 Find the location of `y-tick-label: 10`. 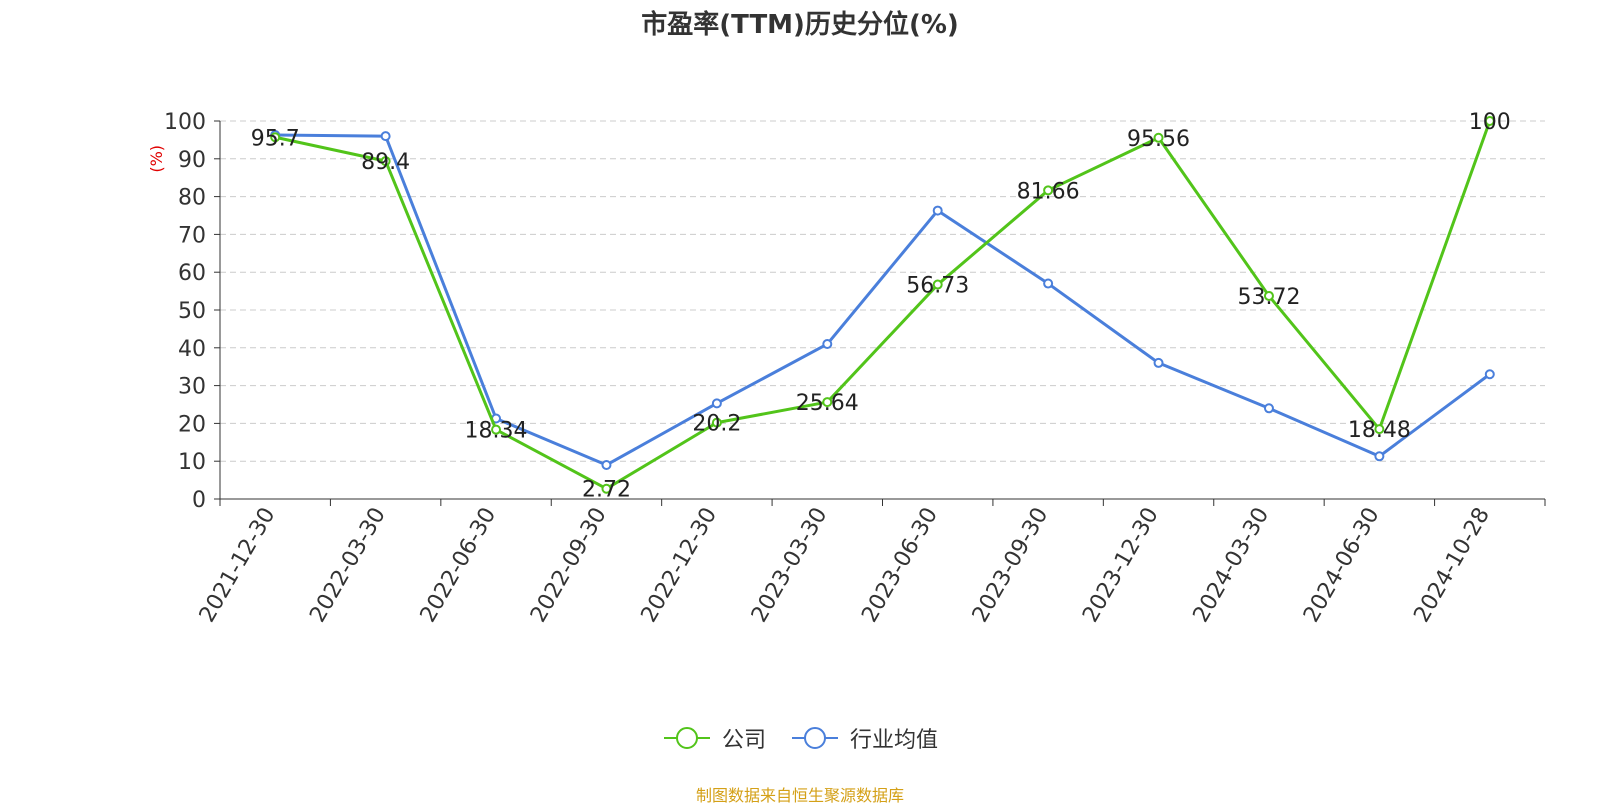

y-tick-label: 10 is located at coordinates (192, 462).